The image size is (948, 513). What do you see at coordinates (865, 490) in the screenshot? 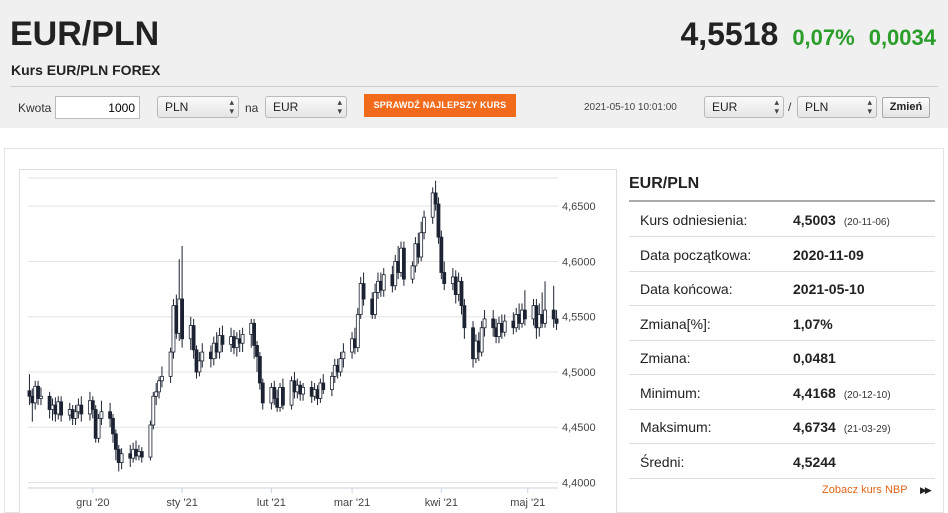
I see `nbp-rate-link: Zobacz kurs NBP` at bounding box center [865, 490].